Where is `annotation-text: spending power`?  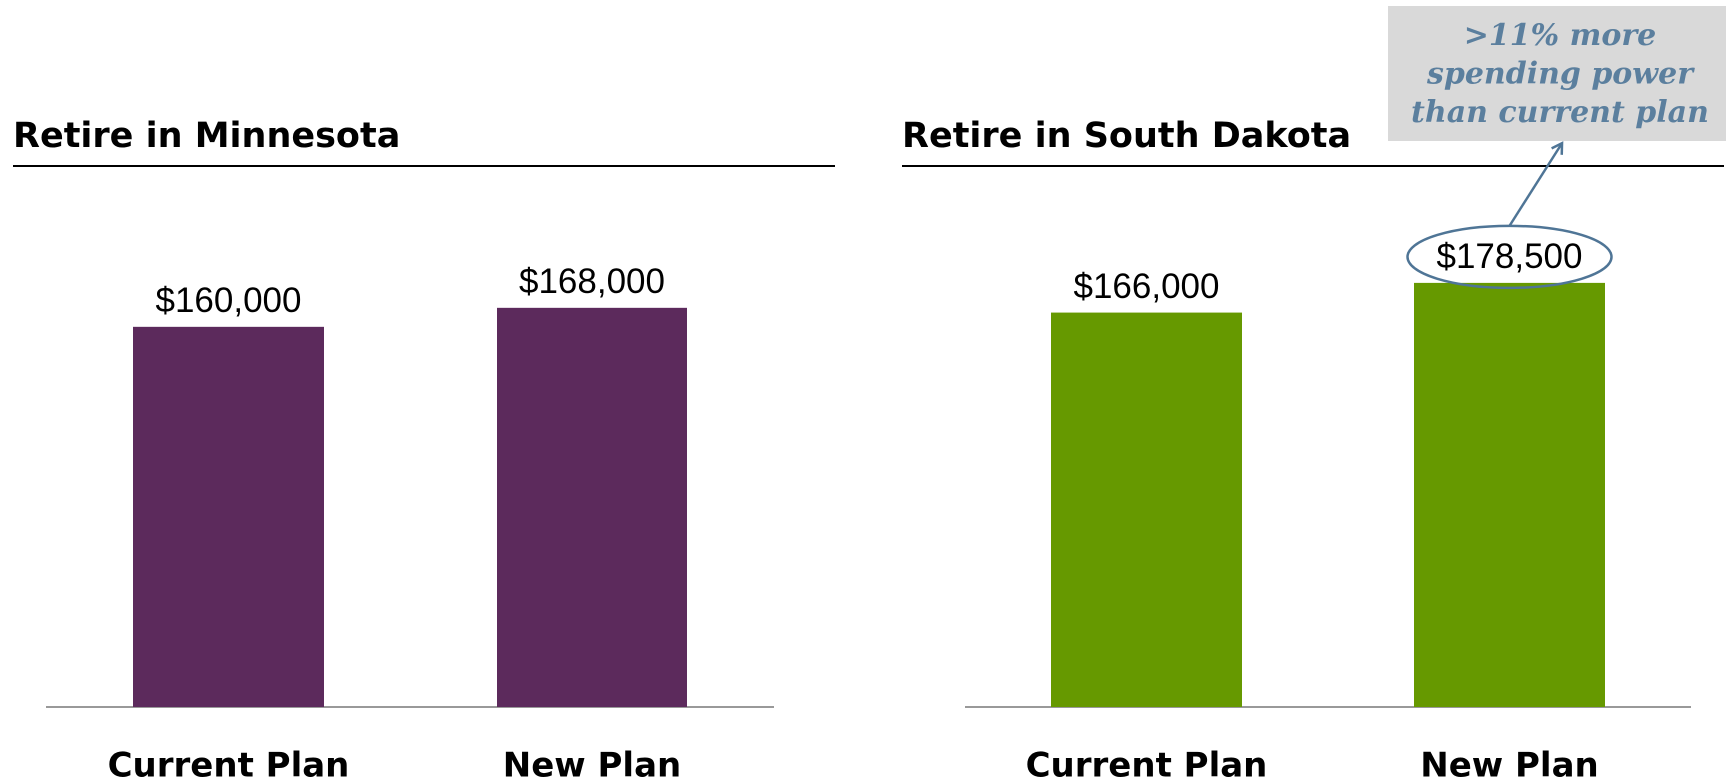 annotation-text: spending power is located at coordinates (1560, 74).